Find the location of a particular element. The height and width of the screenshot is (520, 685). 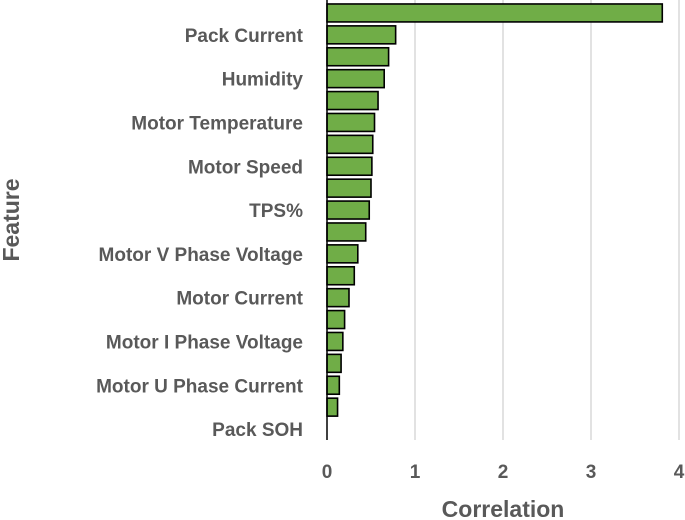

y-tick-label: TPS% is located at coordinates (276, 211).